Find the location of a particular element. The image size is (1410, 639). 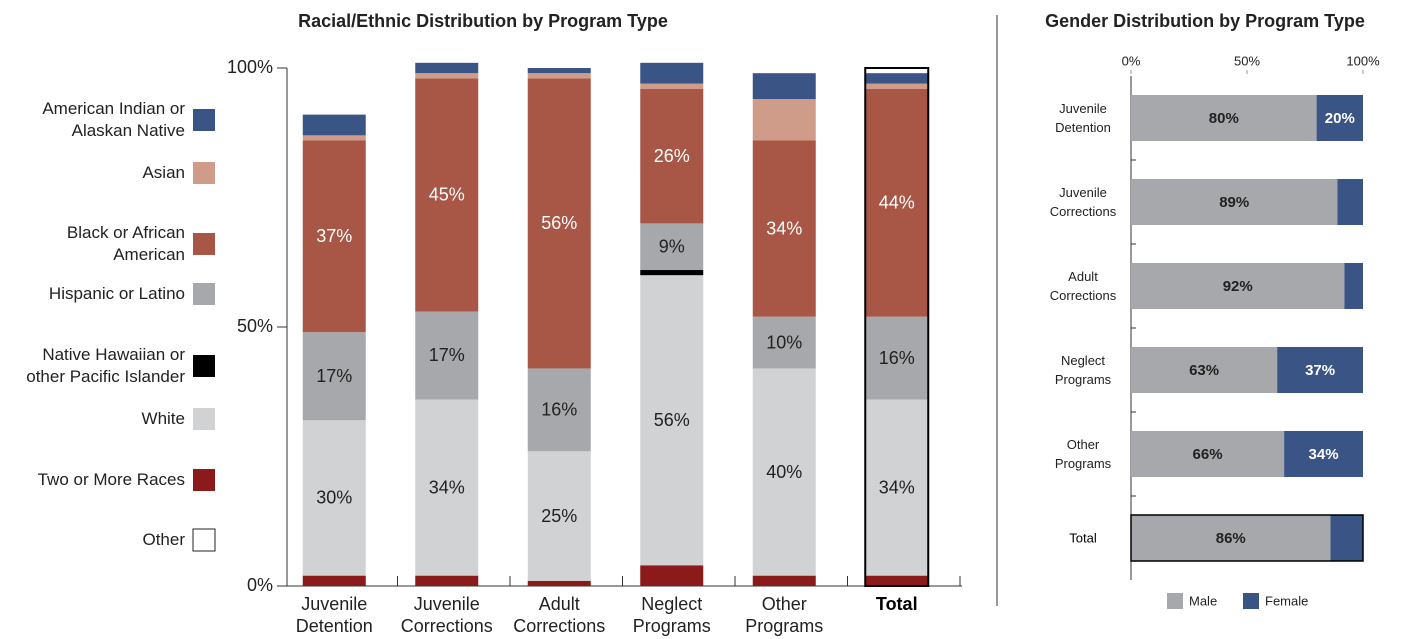

legend-label: American Indian or Alaskan Native is located at coordinates (113, 119).